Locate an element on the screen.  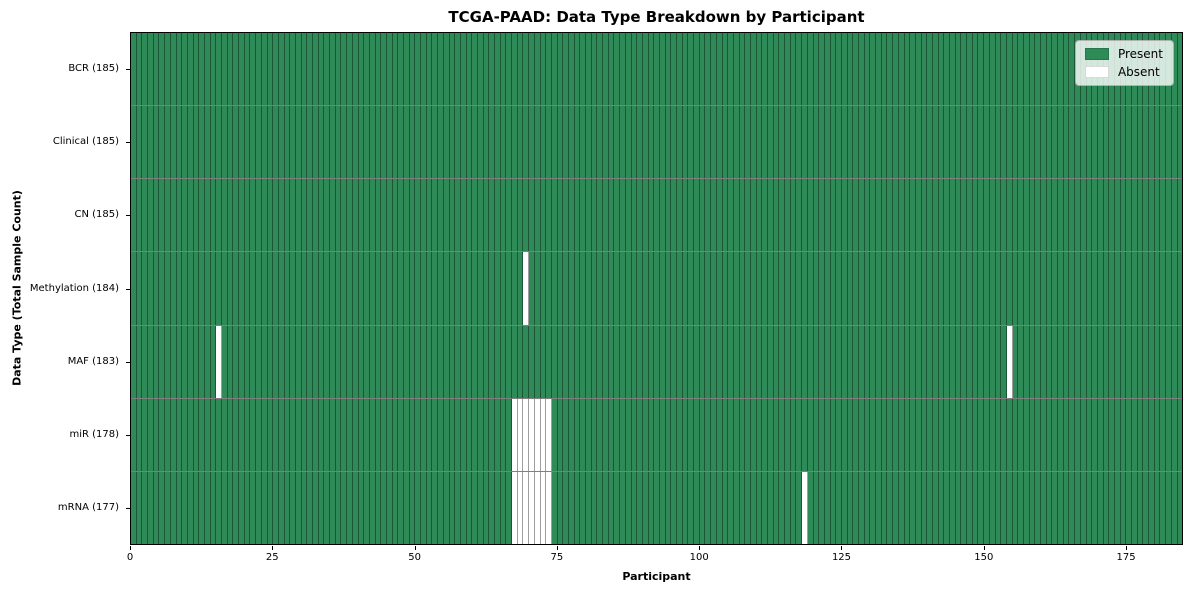
x-tick-label: 175 is located at coordinates (1126, 557).